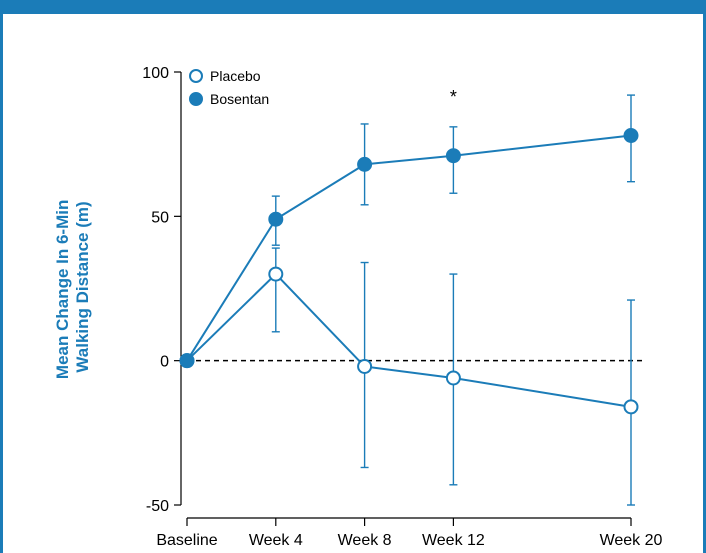 Image resolution: width=706 pixels, height=553 pixels. I want to click on significance-asterisk: *, so click(453, 97).